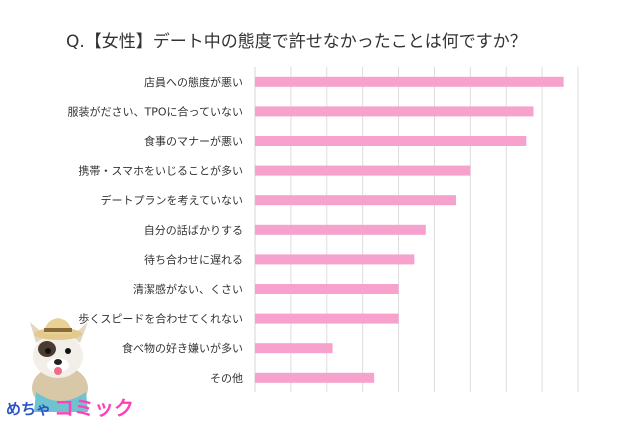 This screenshot has width=640, height=423. Describe the element at coordinates (226, 378) in the screenshot. I see `category-label: その他` at that location.